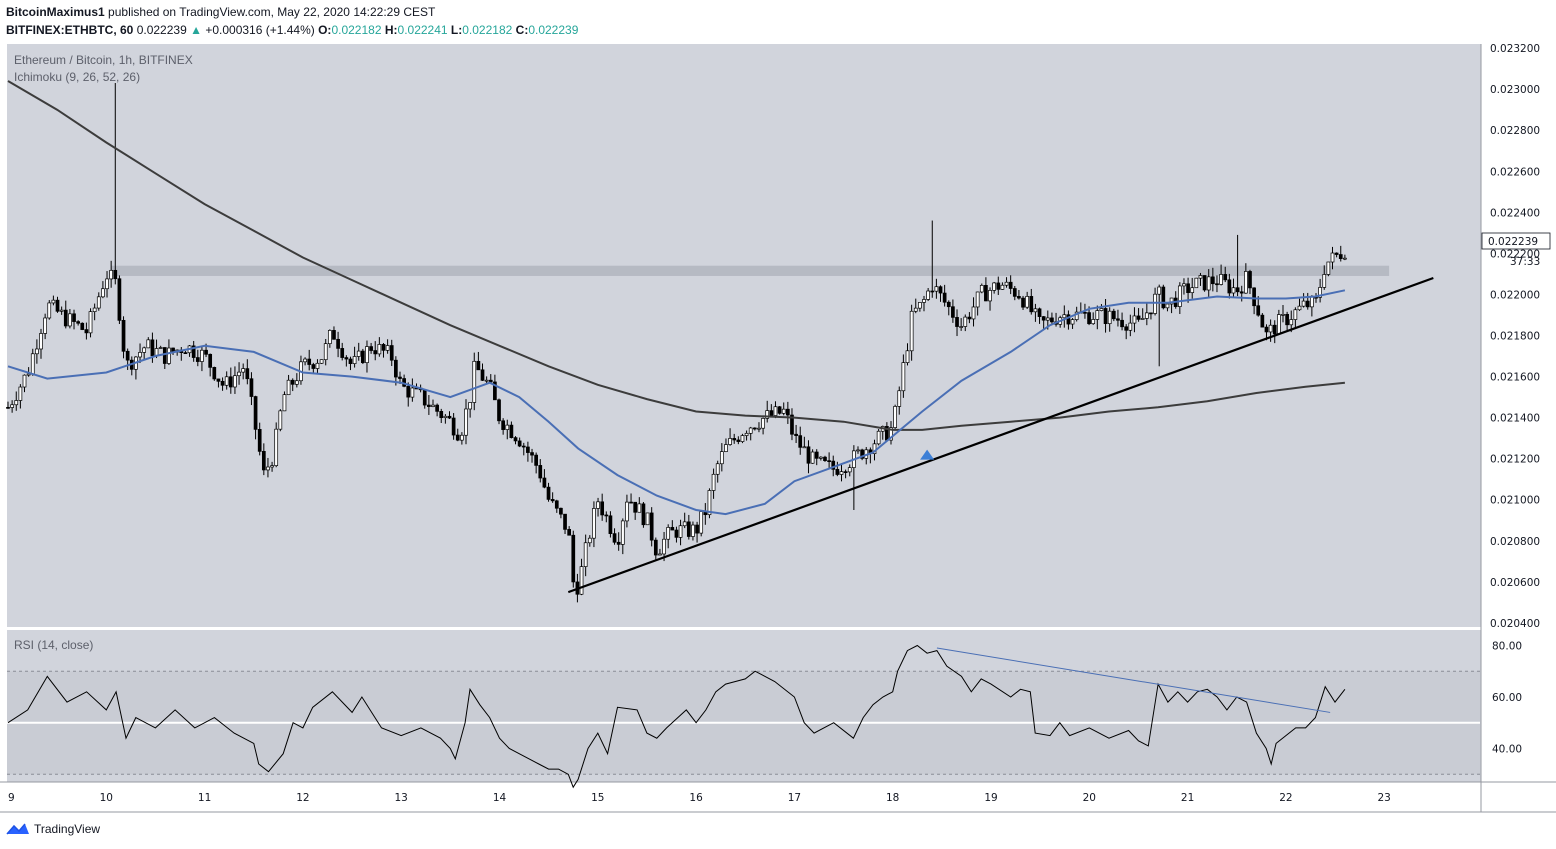  Describe the element at coordinates (260, 30) in the screenshot. I see `price-change: +0.000316 (+1.44%)` at that location.